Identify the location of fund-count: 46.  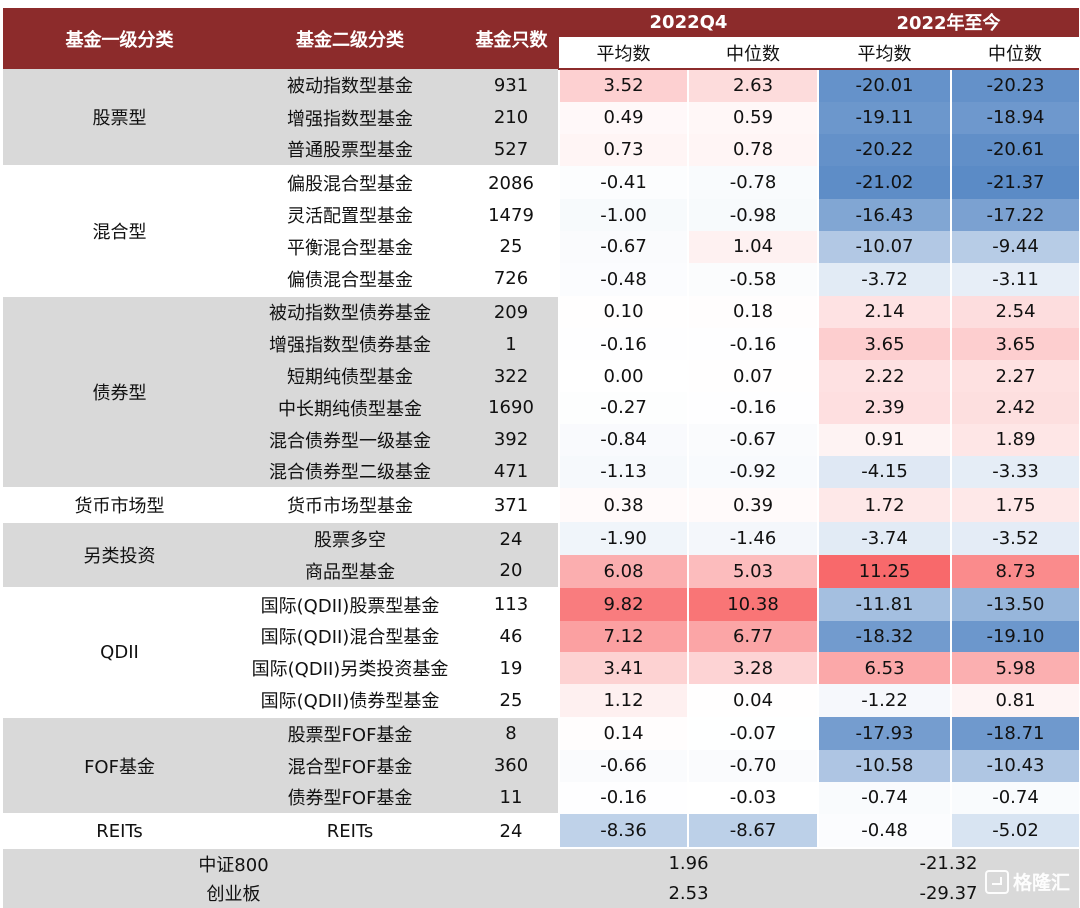
(511, 636).